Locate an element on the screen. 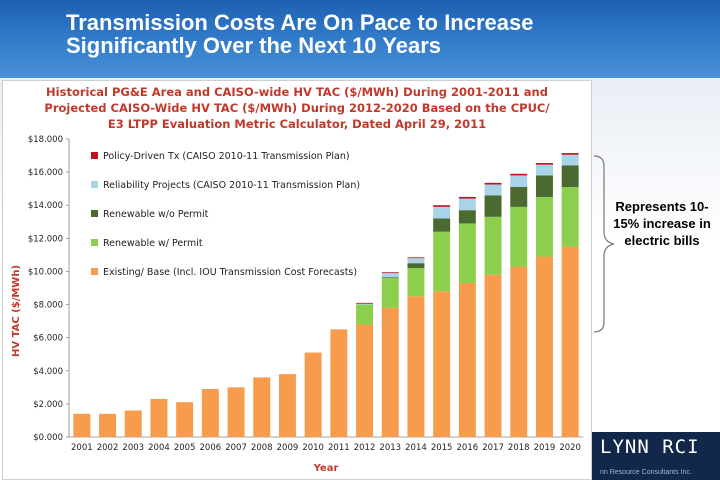  x-tick-label: 2008 is located at coordinates (262, 448).